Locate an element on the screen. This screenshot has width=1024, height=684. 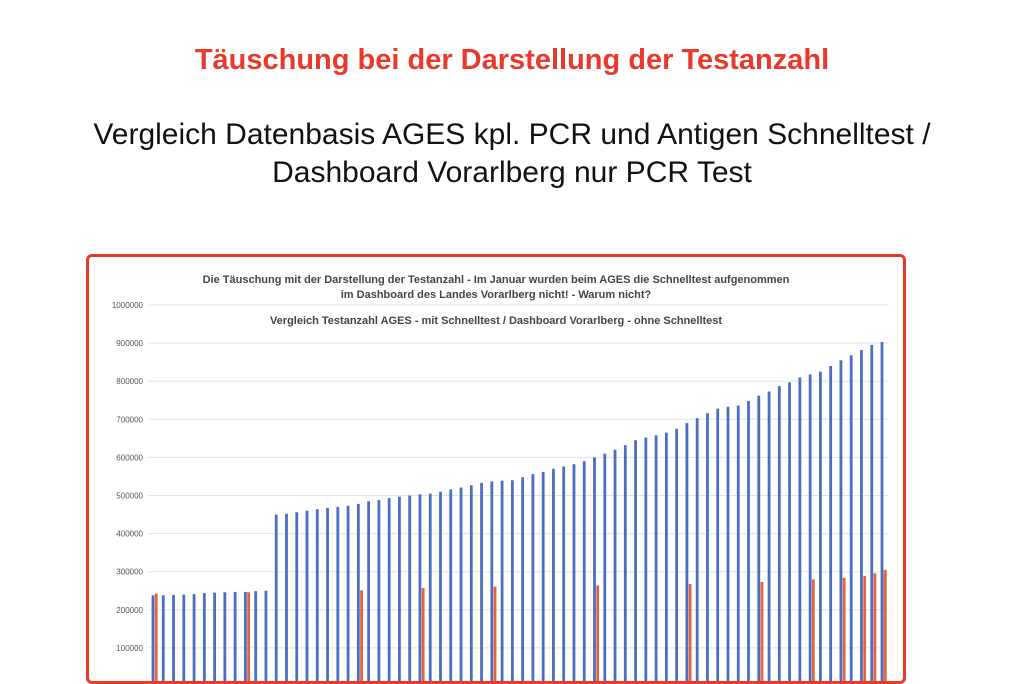
y-tick-label: 300000 is located at coordinates (129, 572).